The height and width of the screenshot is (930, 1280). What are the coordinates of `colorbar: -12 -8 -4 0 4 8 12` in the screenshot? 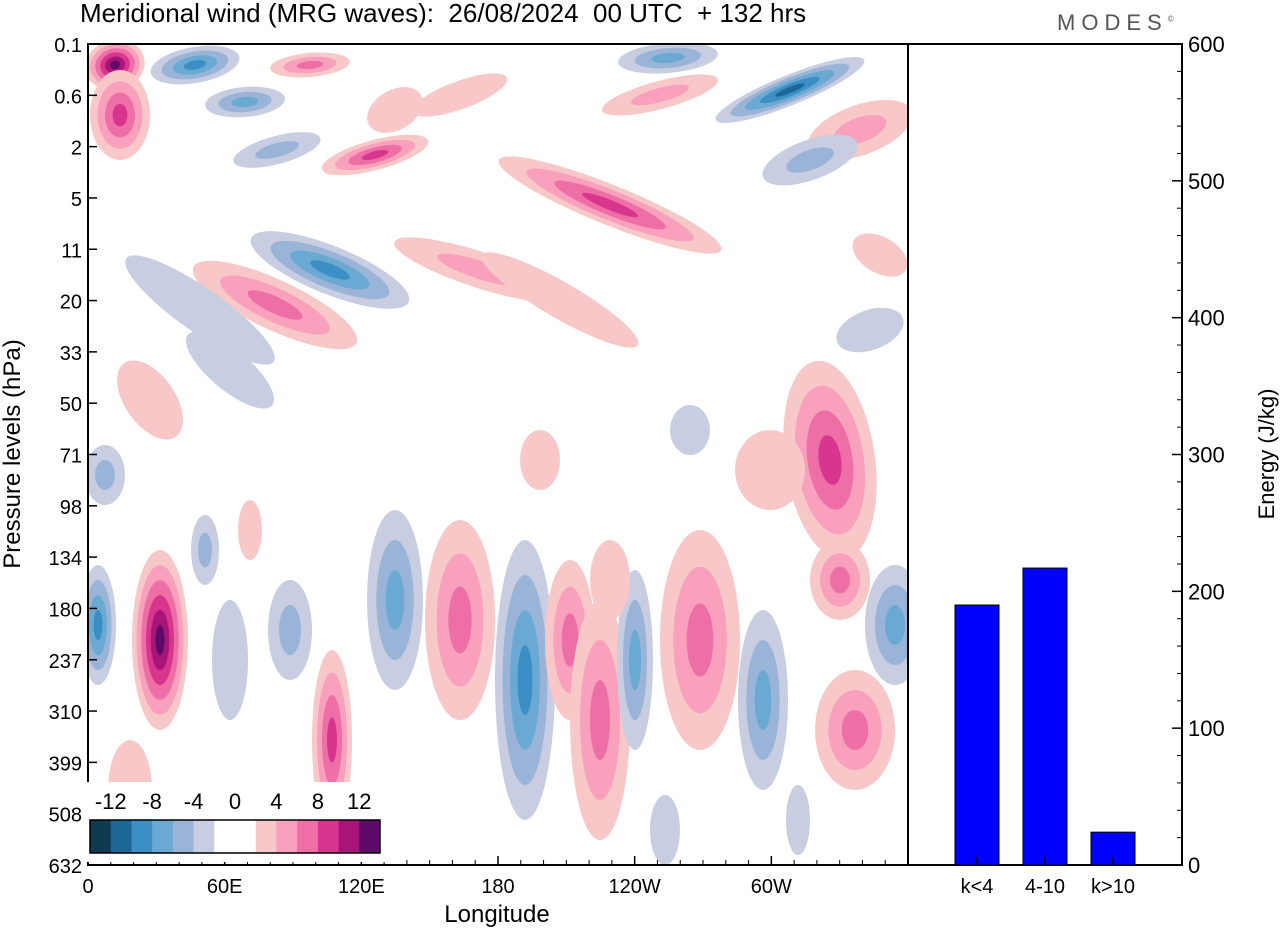 It's located at (236, 822).